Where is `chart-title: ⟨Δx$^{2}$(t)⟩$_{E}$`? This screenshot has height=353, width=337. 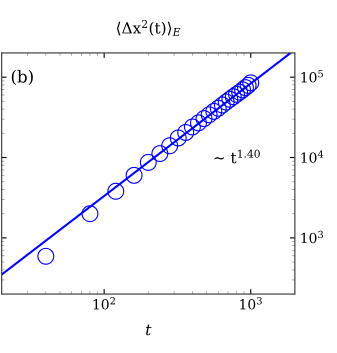 chart-title: ⟨Δx$^{2}$(t)⟩$_{E}$ is located at coordinates (148, 28).